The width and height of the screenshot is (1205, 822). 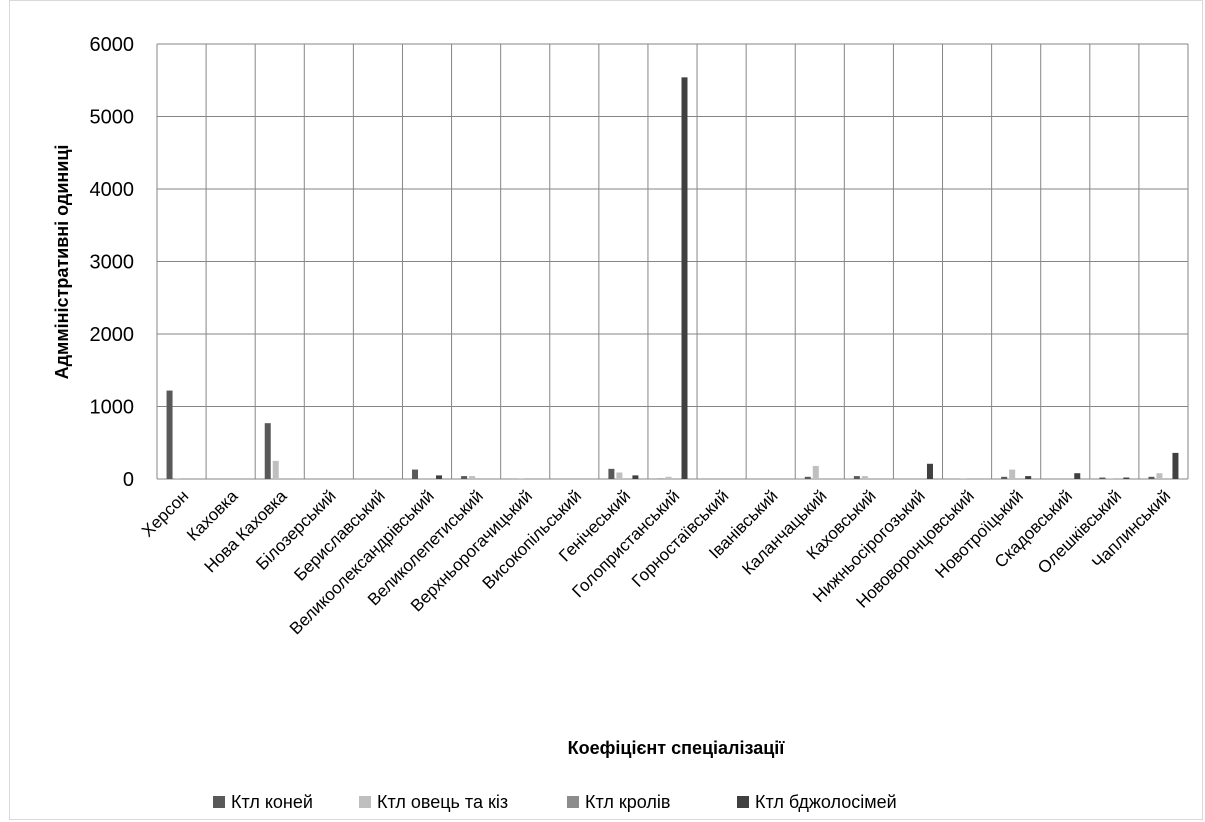 I want to click on y-tick-label: 2000, so click(x=112, y=335).